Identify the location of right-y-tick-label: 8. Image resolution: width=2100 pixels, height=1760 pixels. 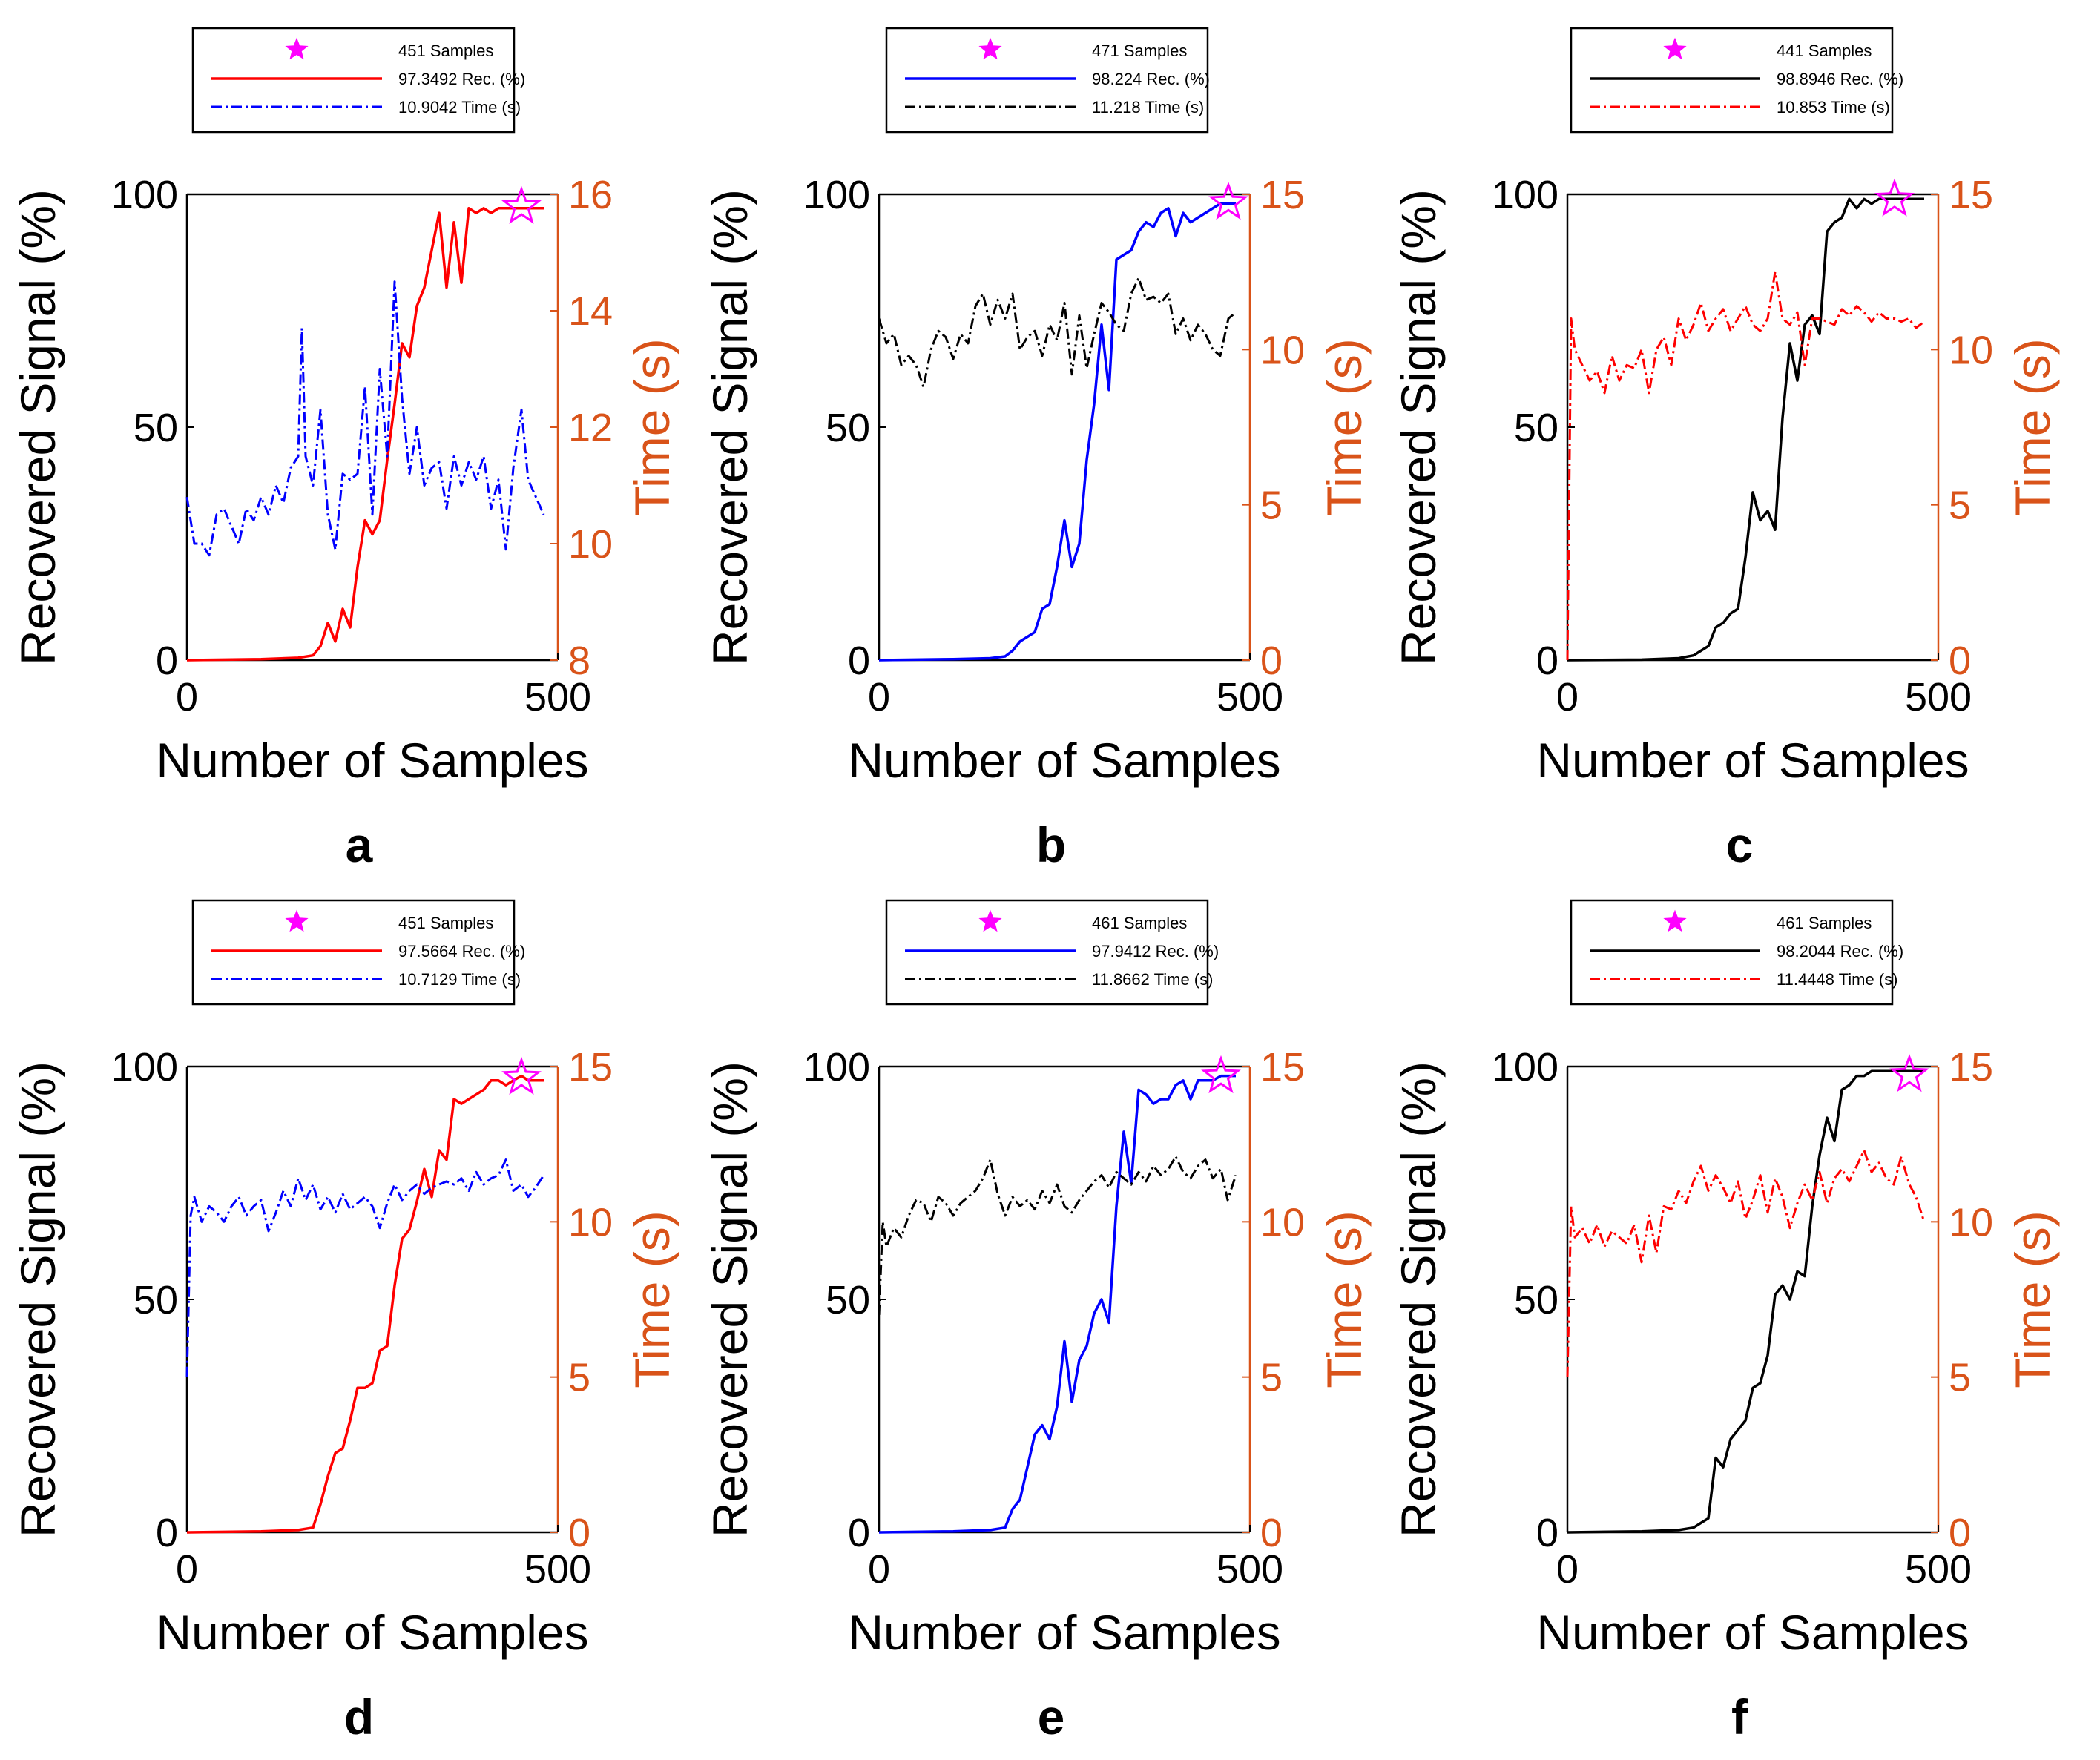
(579, 661).